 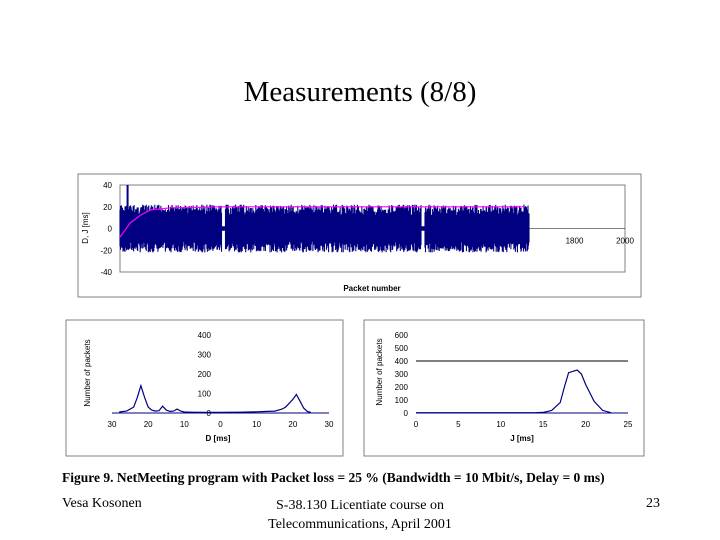 What do you see at coordinates (402, 387) in the screenshot?
I see `jitter-histogram-y-tick-label-4: 200` at bounding box center [402, 387].